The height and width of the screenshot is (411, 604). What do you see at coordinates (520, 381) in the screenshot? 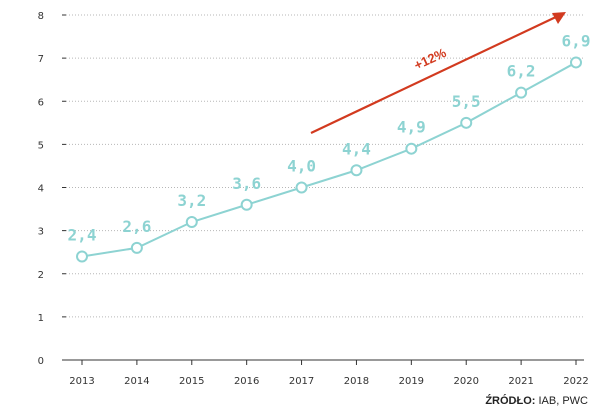
I see `x-tick-label: 2021` at bounding box center [520, 381].